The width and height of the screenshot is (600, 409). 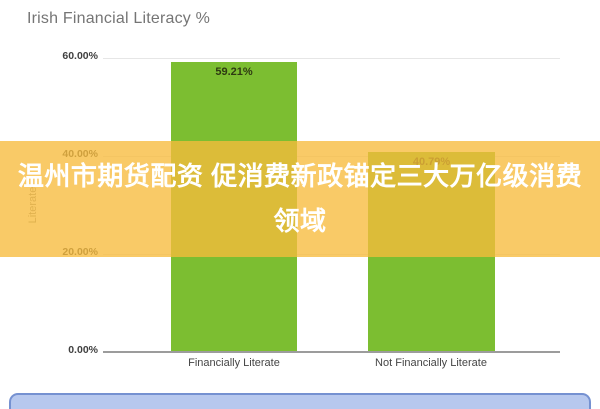 I want to click on x-axis-baseline, so click(x=331, y=352).